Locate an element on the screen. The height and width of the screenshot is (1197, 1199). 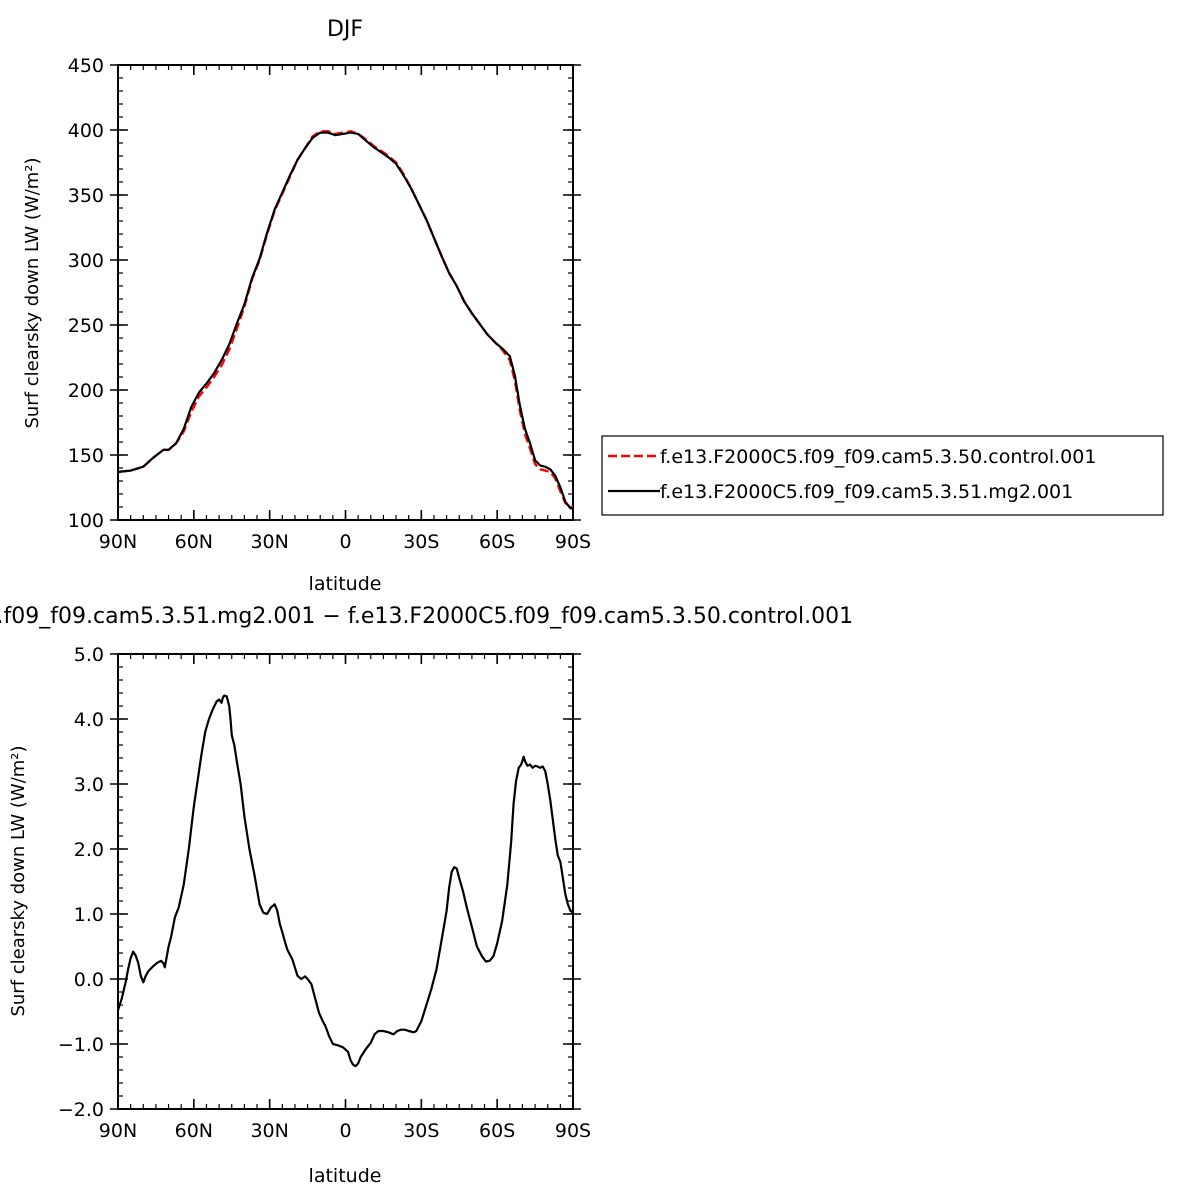
bottom-x-tick-label: 30S is located at coordinates (421, 1131).